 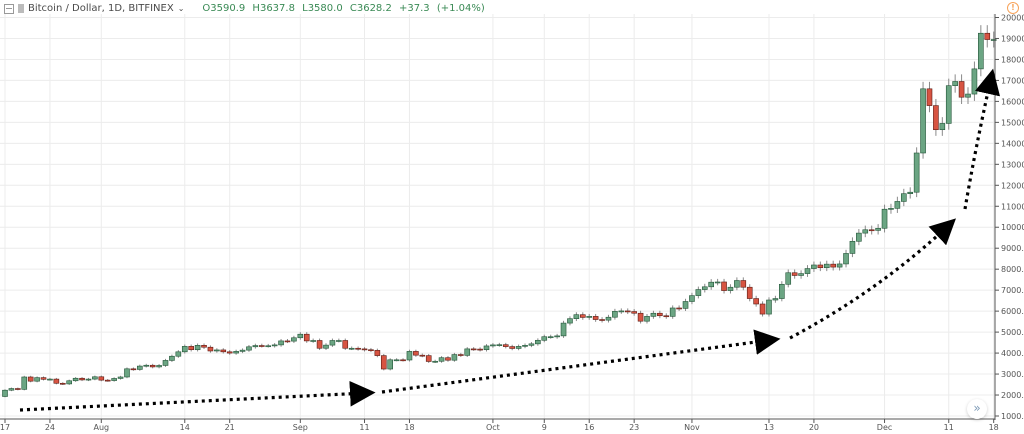 What do you see at coordinates (634, 427) in the screenshot?
I see `x-tick-label: 23` at bounding box center [634, 427].